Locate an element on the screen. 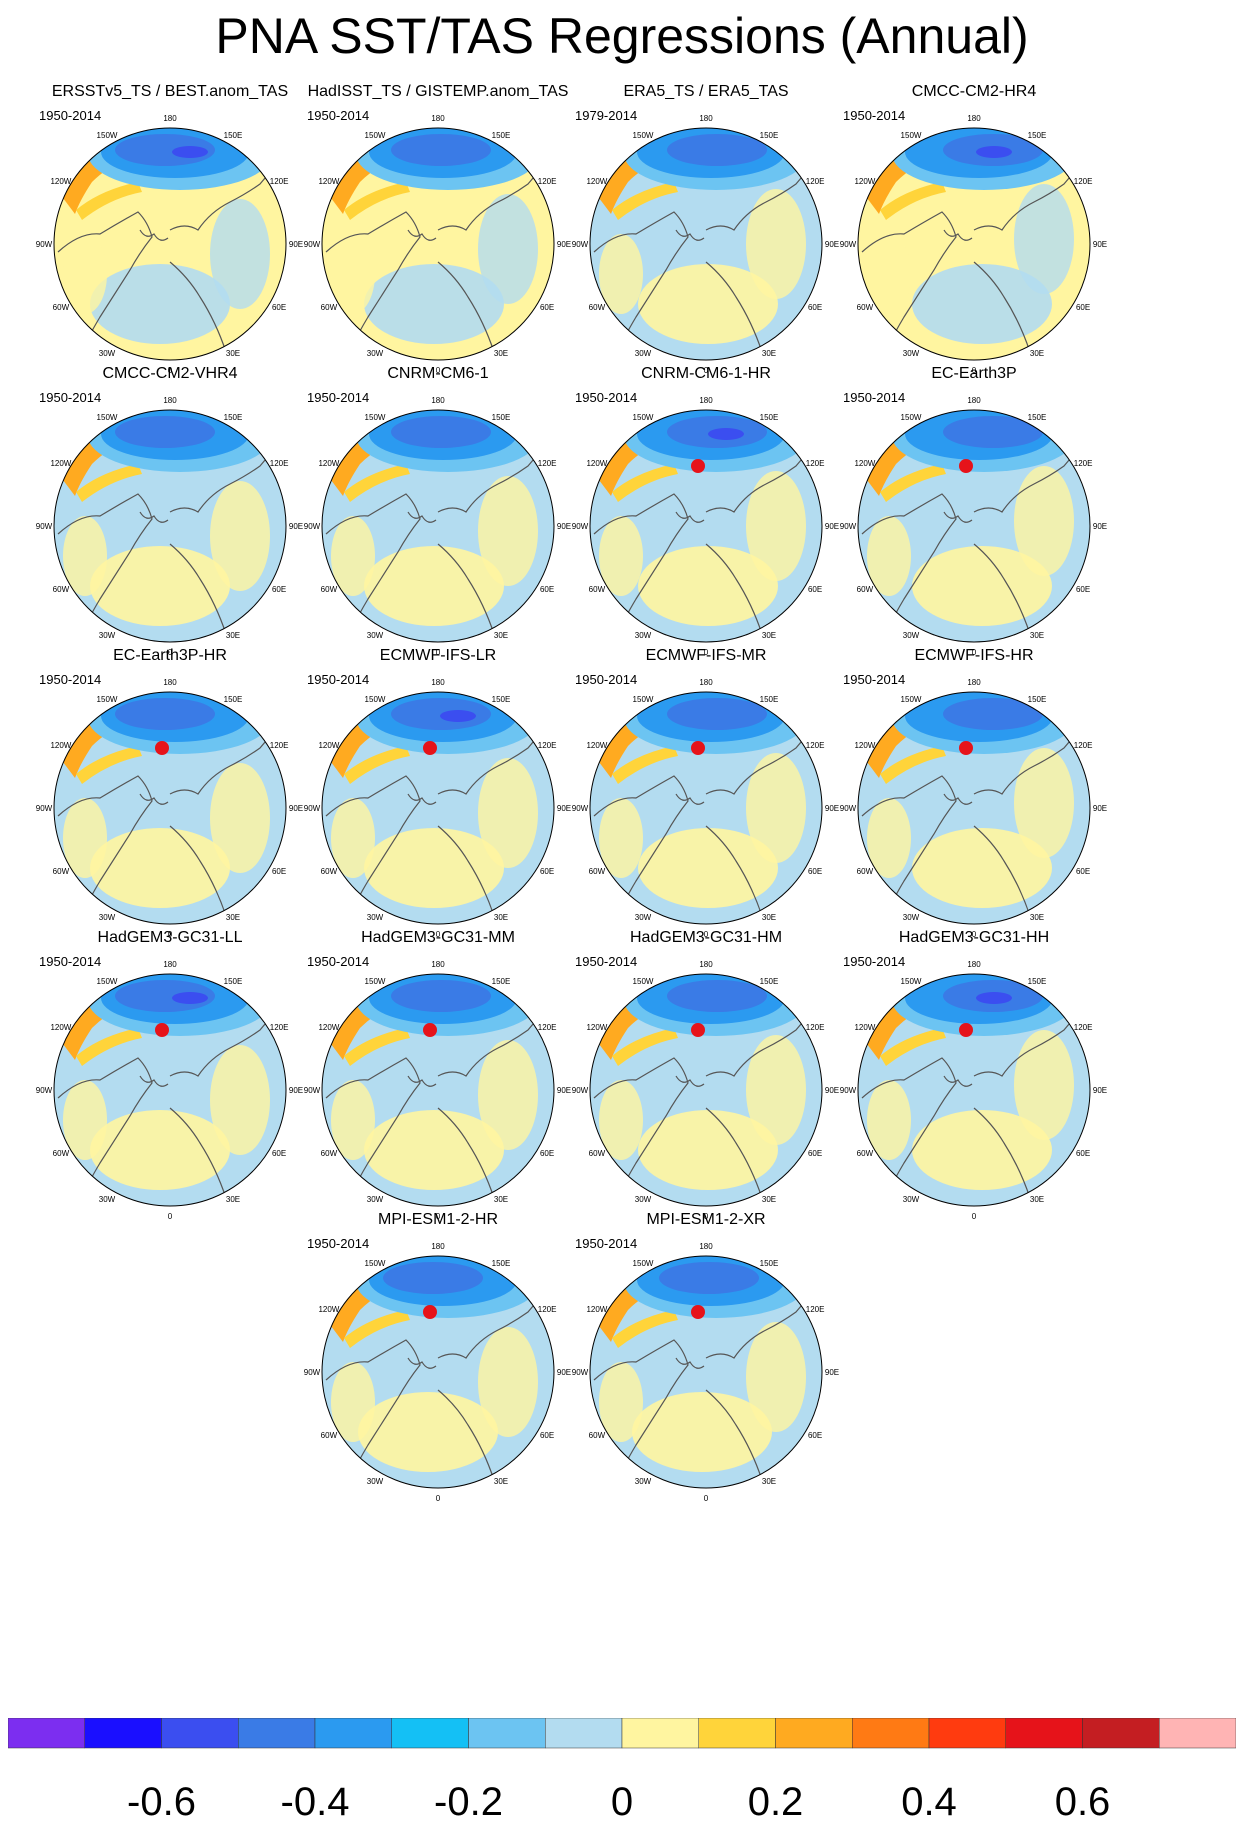  panel-title: ECMWF-IFS-HR is located at coordinates (974, 655).